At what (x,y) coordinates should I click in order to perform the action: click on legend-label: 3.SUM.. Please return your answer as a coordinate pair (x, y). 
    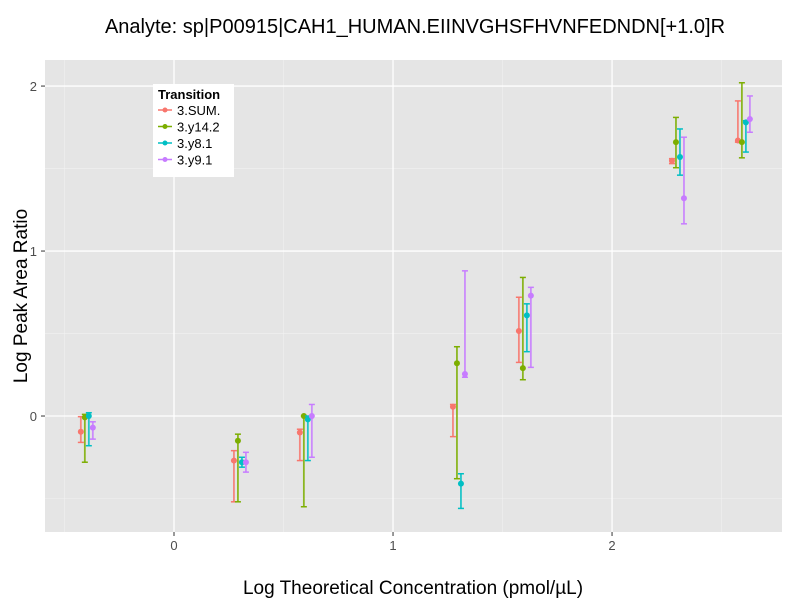
    Looking at the image, I should click on (198, 110).